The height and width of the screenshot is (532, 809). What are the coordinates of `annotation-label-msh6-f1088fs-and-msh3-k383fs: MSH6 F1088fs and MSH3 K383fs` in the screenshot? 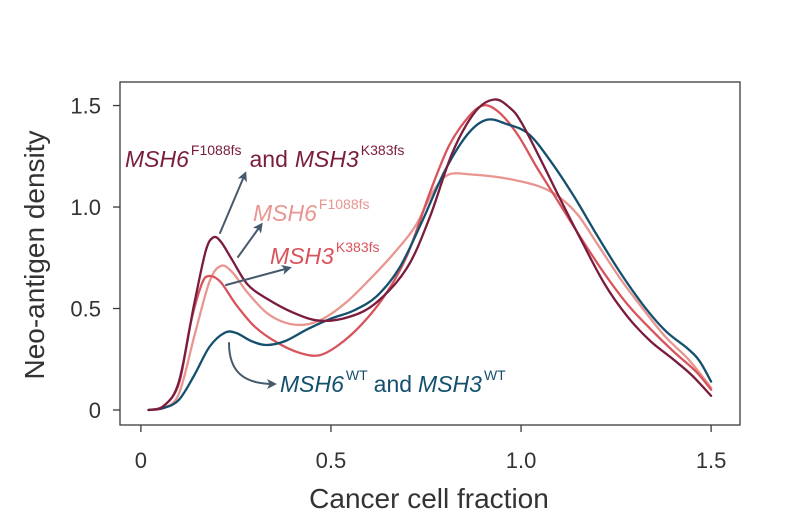 It's located at (264, 157).